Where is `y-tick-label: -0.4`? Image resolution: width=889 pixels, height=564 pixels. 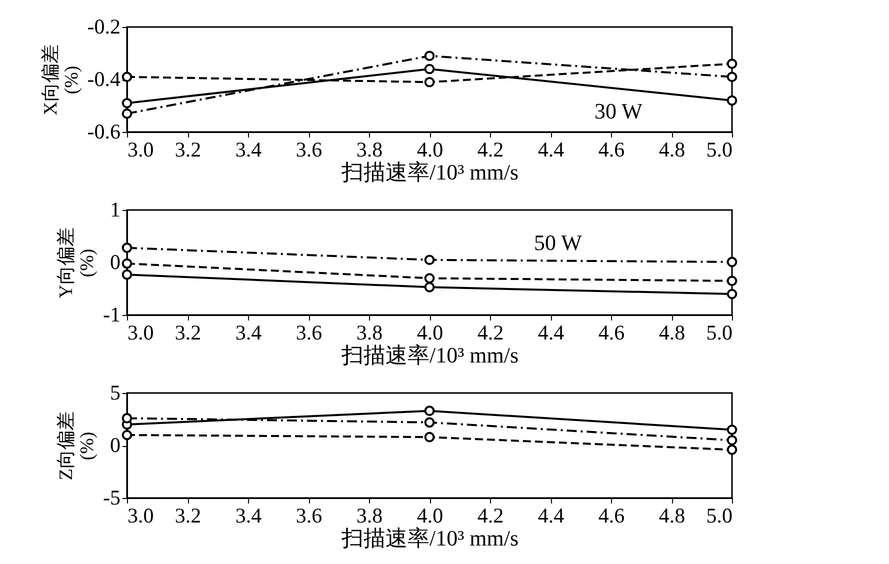 y-tick-label: -0.4 is located at coordinates (104, 79).